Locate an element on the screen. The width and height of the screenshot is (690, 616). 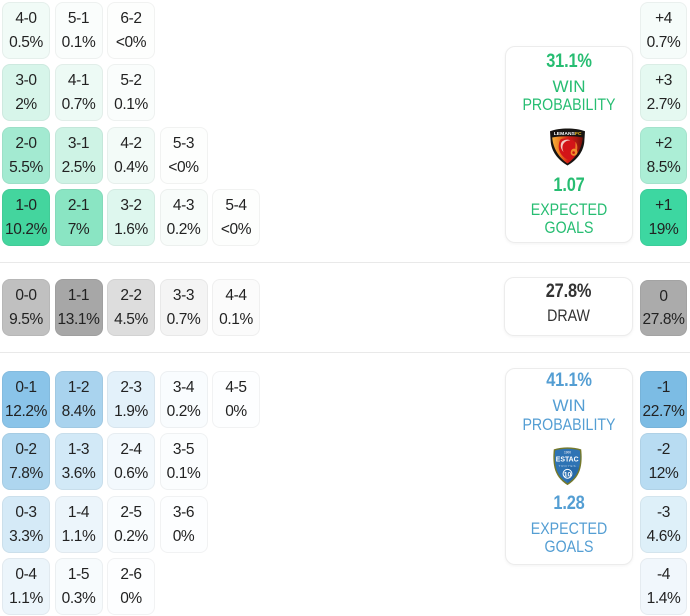
svg-text: 1900 is located at coordinates (567, 452).